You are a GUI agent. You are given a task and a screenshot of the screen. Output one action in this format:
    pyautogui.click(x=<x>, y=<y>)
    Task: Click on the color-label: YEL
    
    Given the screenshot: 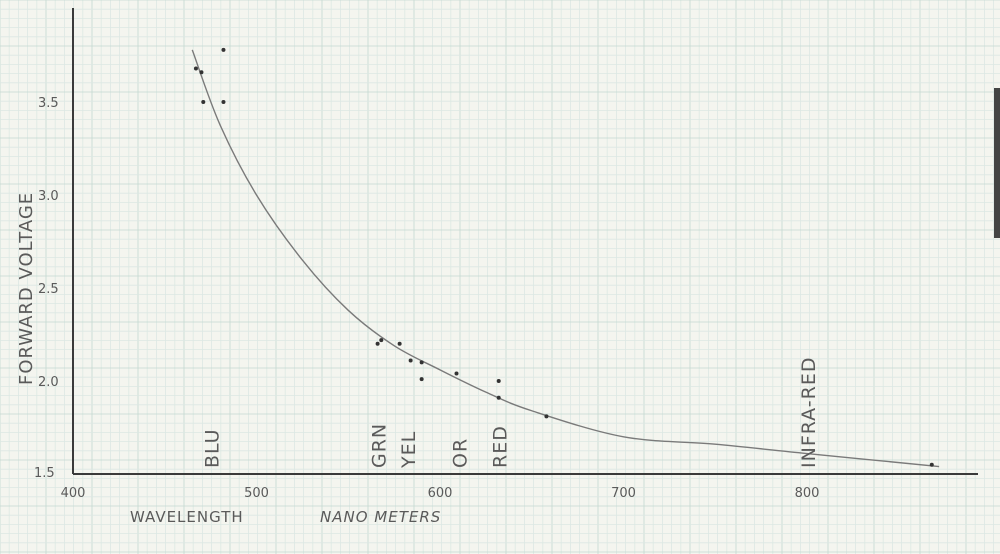 What is the action you would take?
    pyautogui.click(x=409, y=450)
    